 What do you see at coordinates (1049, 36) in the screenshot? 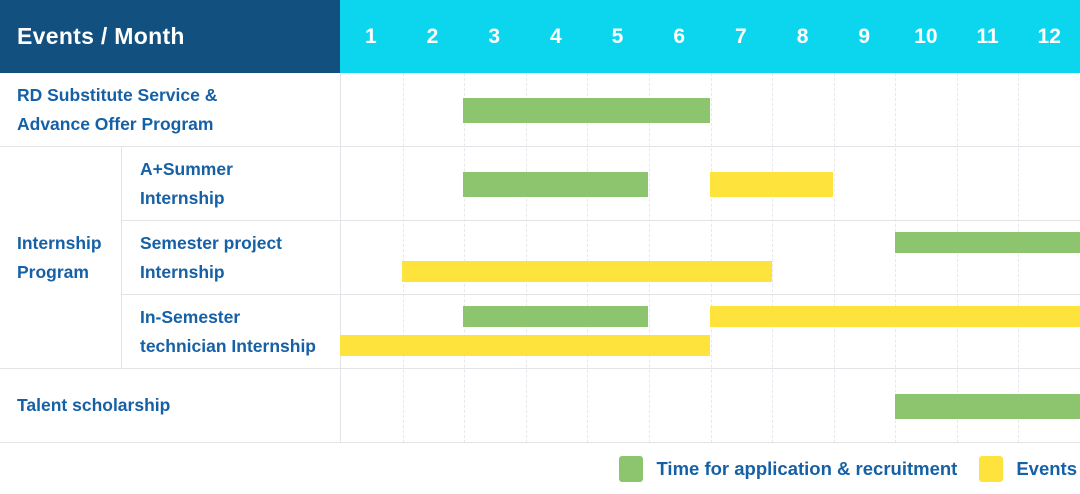
I see `month-header: 12` at bounding box center [1049, 36].